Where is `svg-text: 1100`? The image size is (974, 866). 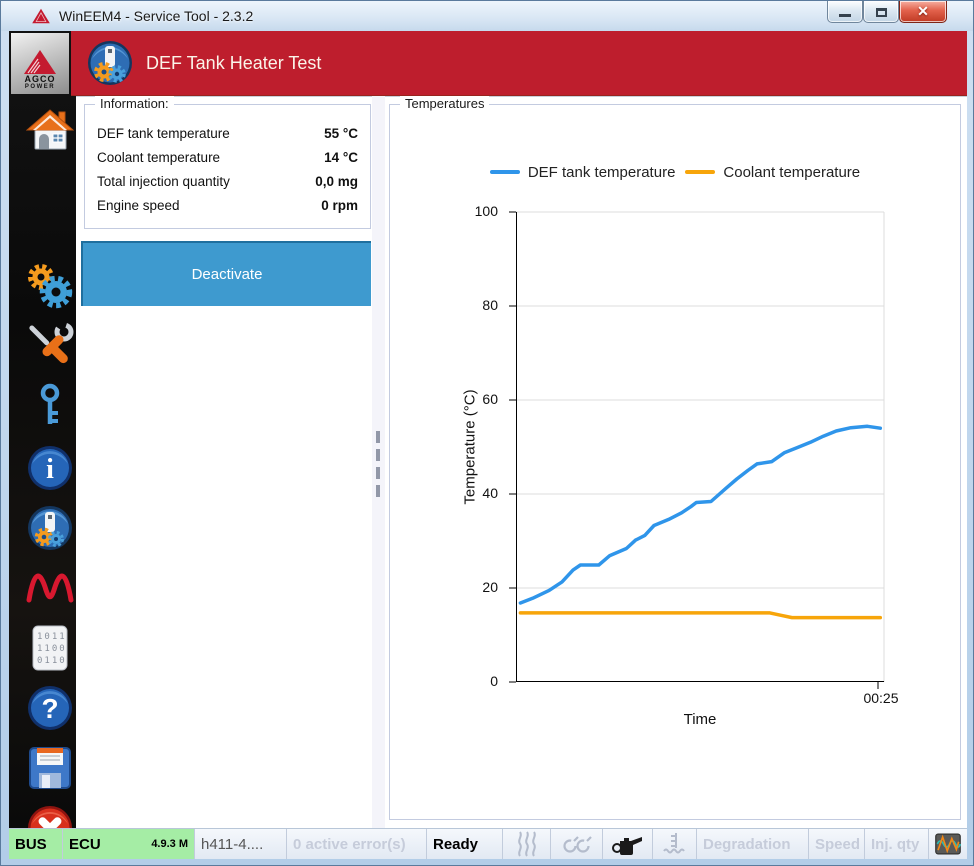 svg-text: 1100 is located at coordinates (52, 649).